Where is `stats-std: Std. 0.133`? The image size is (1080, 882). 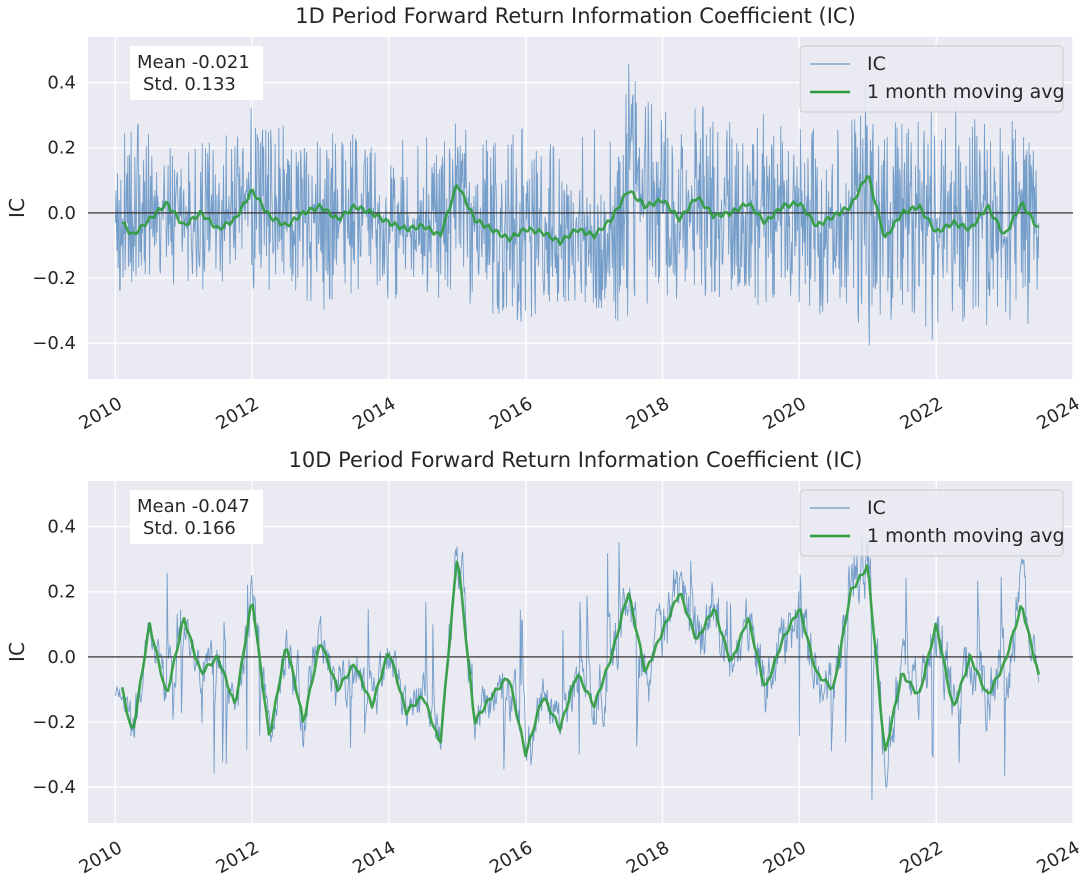
stats-std: Std. 0.133 is located at coordinates (189, 84).